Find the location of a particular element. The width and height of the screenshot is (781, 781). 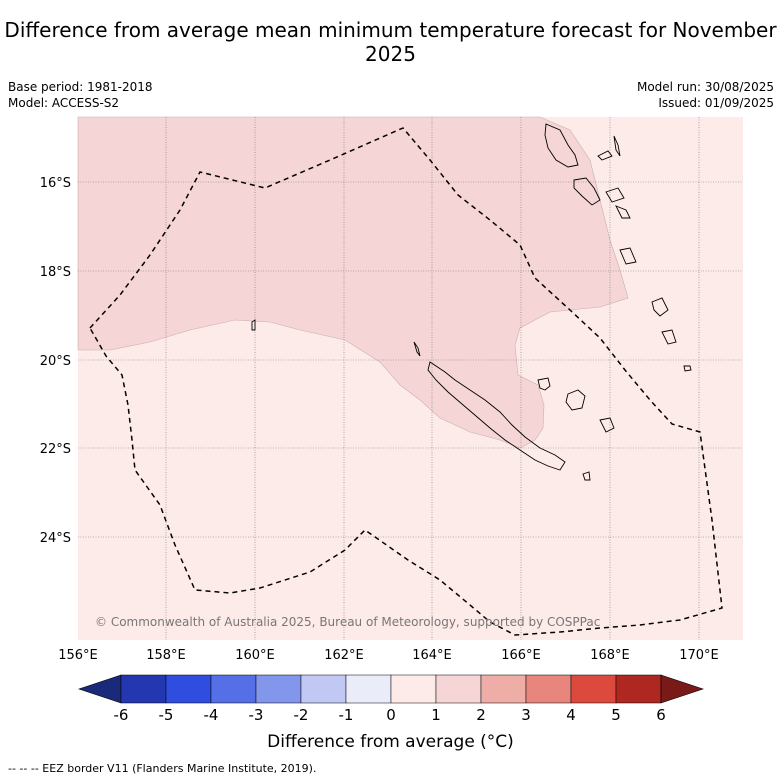

model-run: Model run: 30/08/2025 is located at coordinates (705, 87).